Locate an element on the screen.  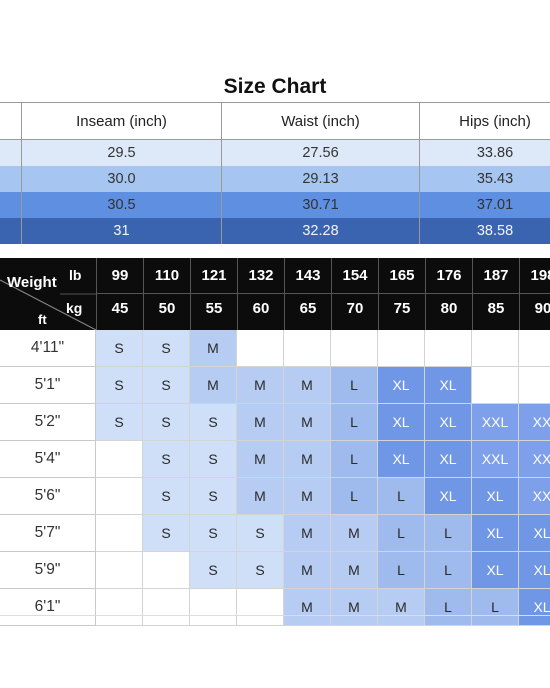
size-cell: XXL is located at coordinates (495, 459).